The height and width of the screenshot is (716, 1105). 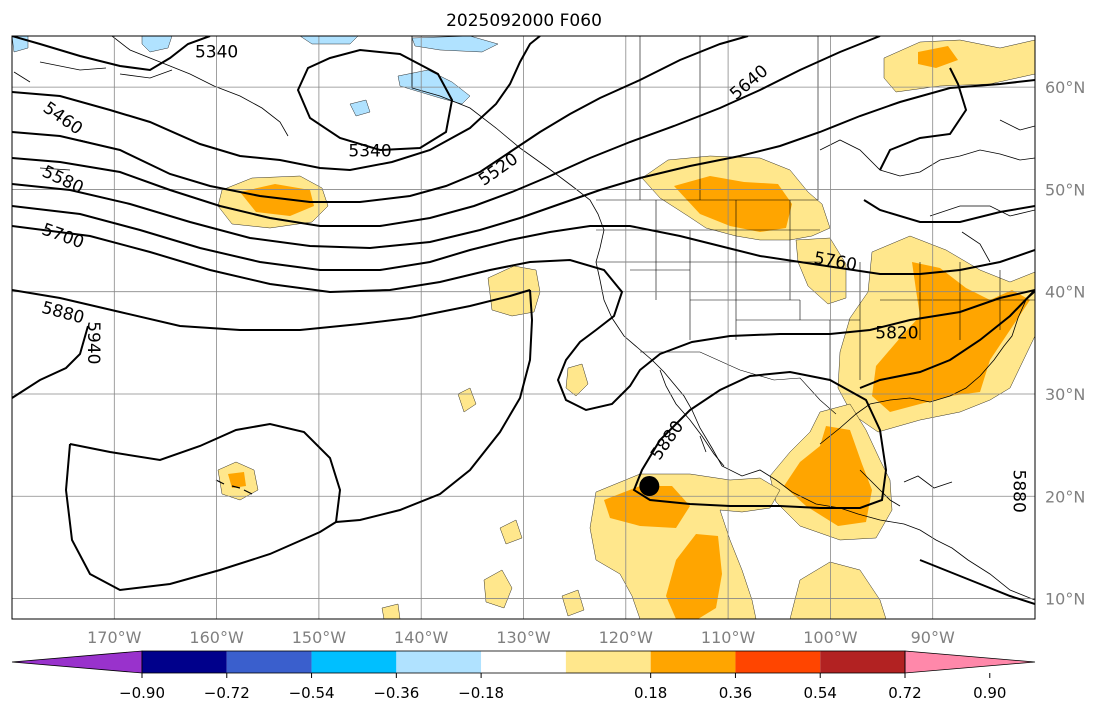 I want to click on coast-baja, so click(x=692, y=418).